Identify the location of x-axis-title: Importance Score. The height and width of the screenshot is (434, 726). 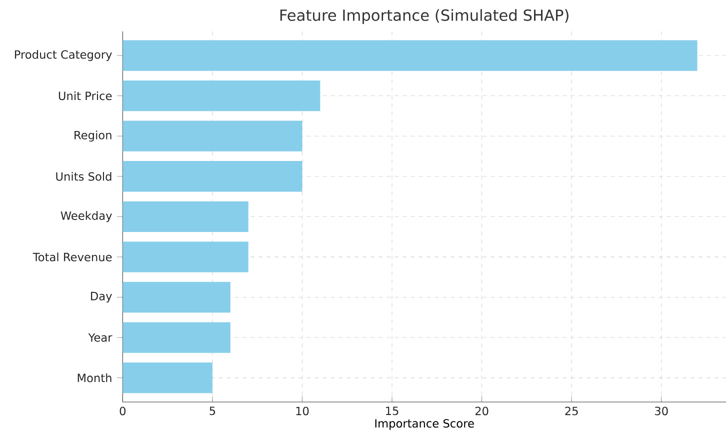
(424, 424).